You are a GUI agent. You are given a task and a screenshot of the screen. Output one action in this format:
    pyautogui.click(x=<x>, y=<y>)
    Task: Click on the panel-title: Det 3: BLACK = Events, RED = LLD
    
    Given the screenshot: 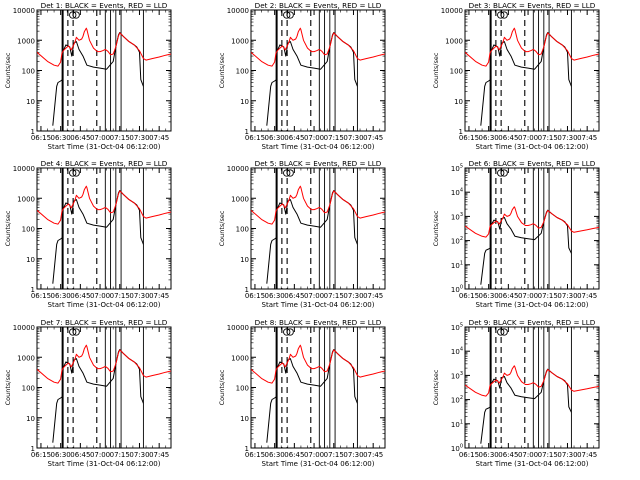 What is the action you would take?
    pyautogui.click(x=532, y=5)
    